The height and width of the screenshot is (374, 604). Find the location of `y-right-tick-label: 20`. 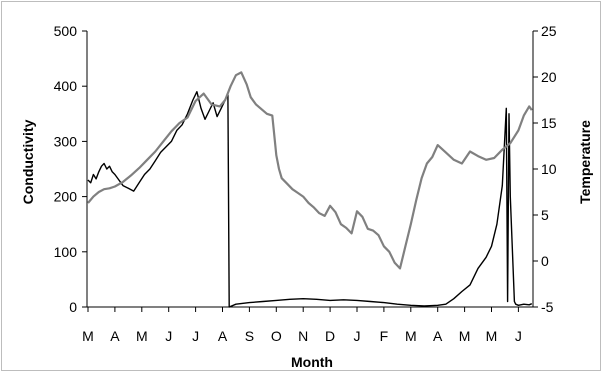

y-right-tick-label: 20 is located at coordinates (549, 77).